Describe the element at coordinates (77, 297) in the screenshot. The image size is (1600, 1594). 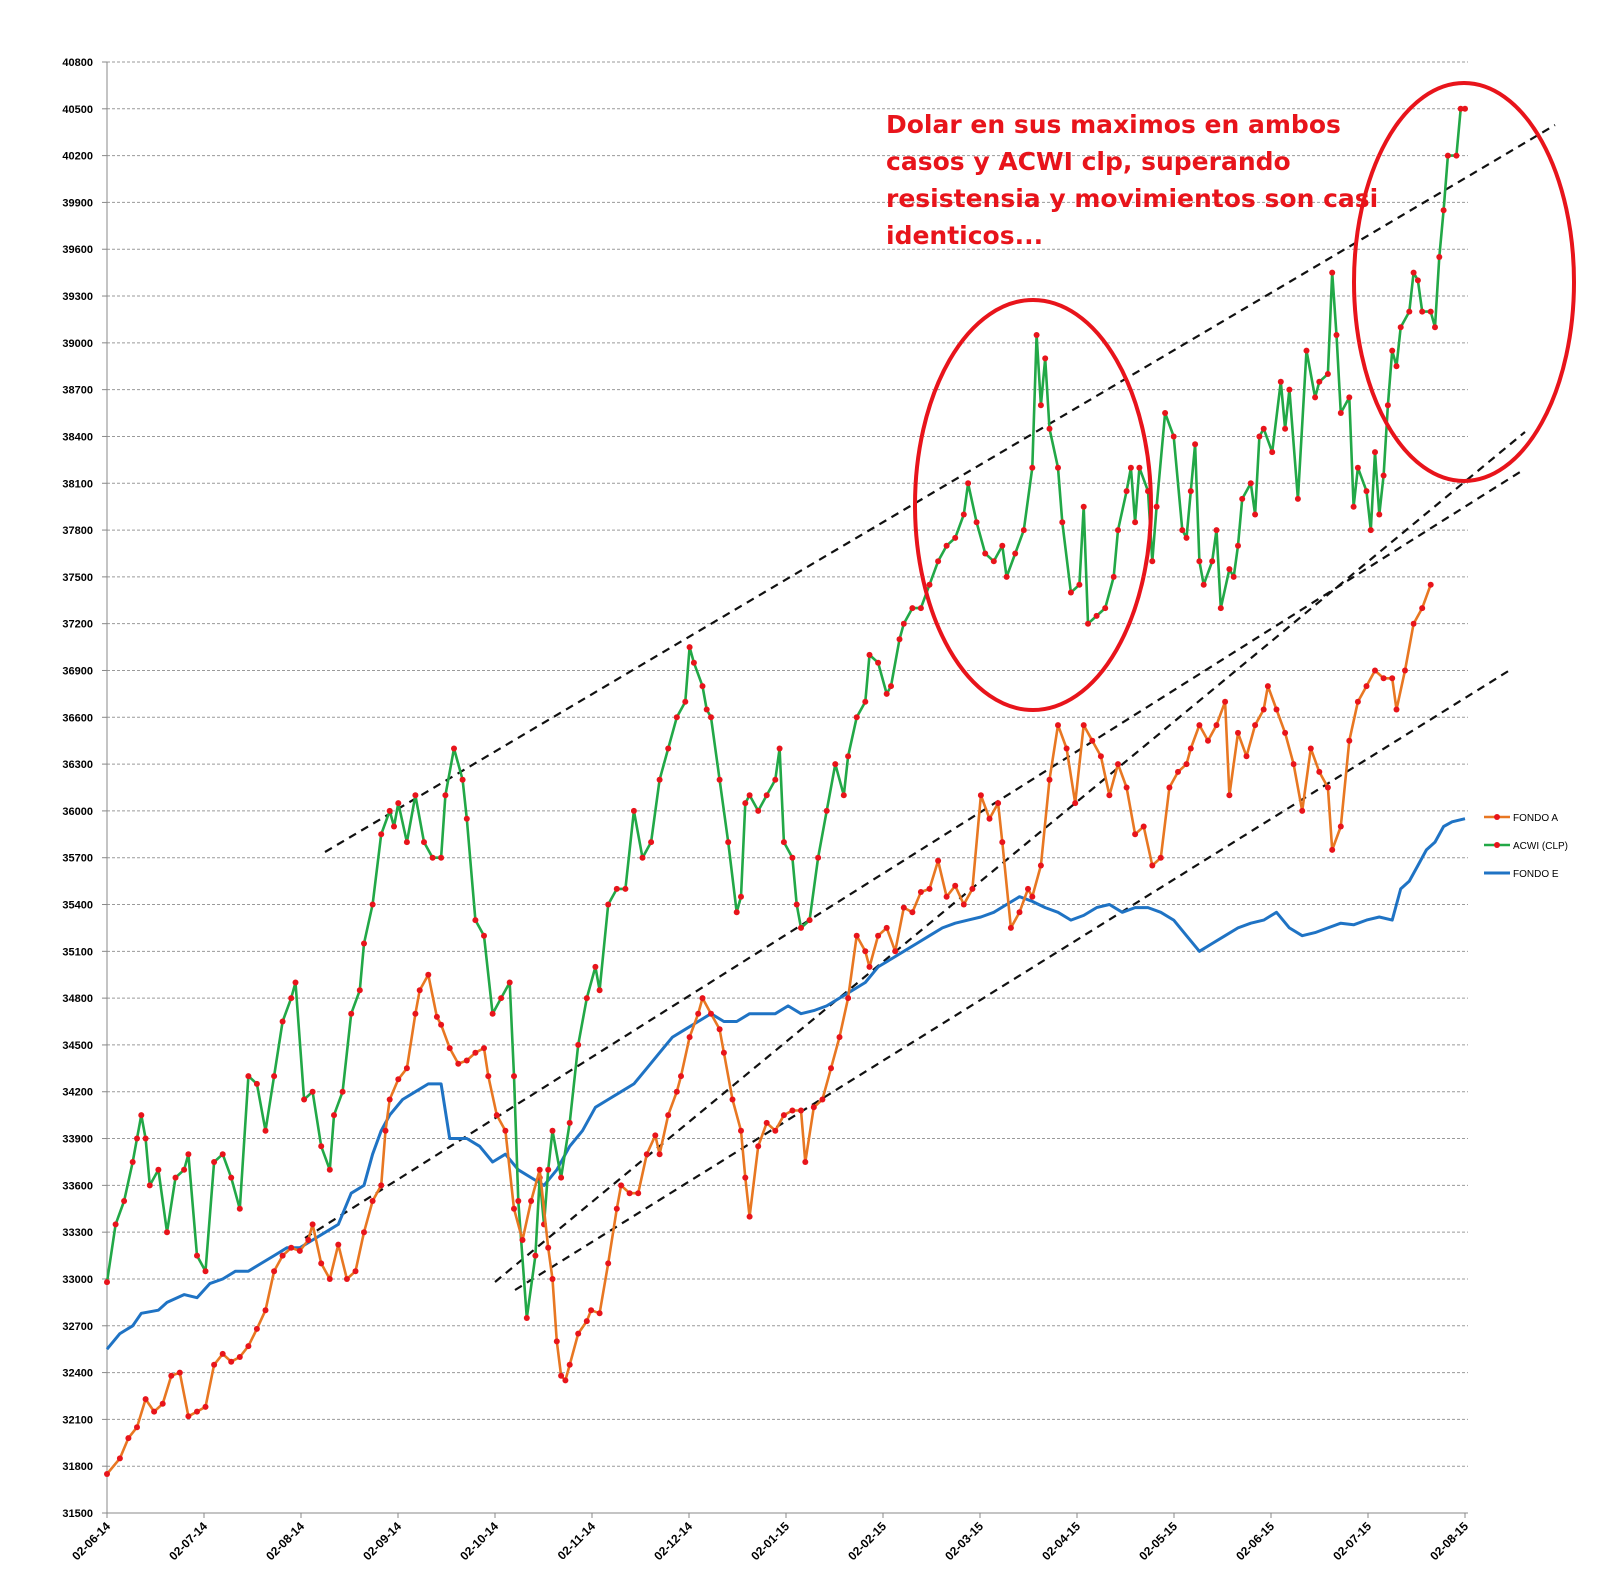
I see `y-tick-label: 39300` at that location.